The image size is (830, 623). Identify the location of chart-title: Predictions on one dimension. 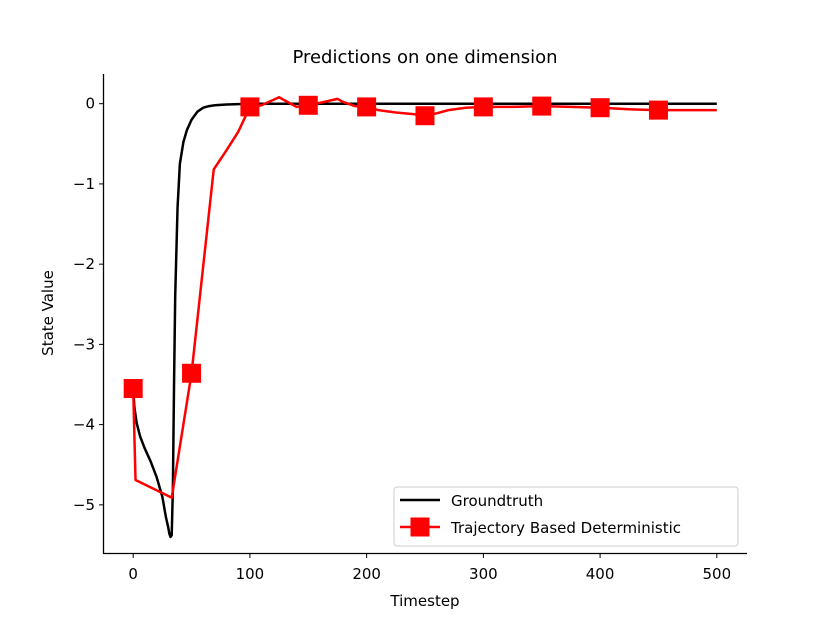
(424, 57).